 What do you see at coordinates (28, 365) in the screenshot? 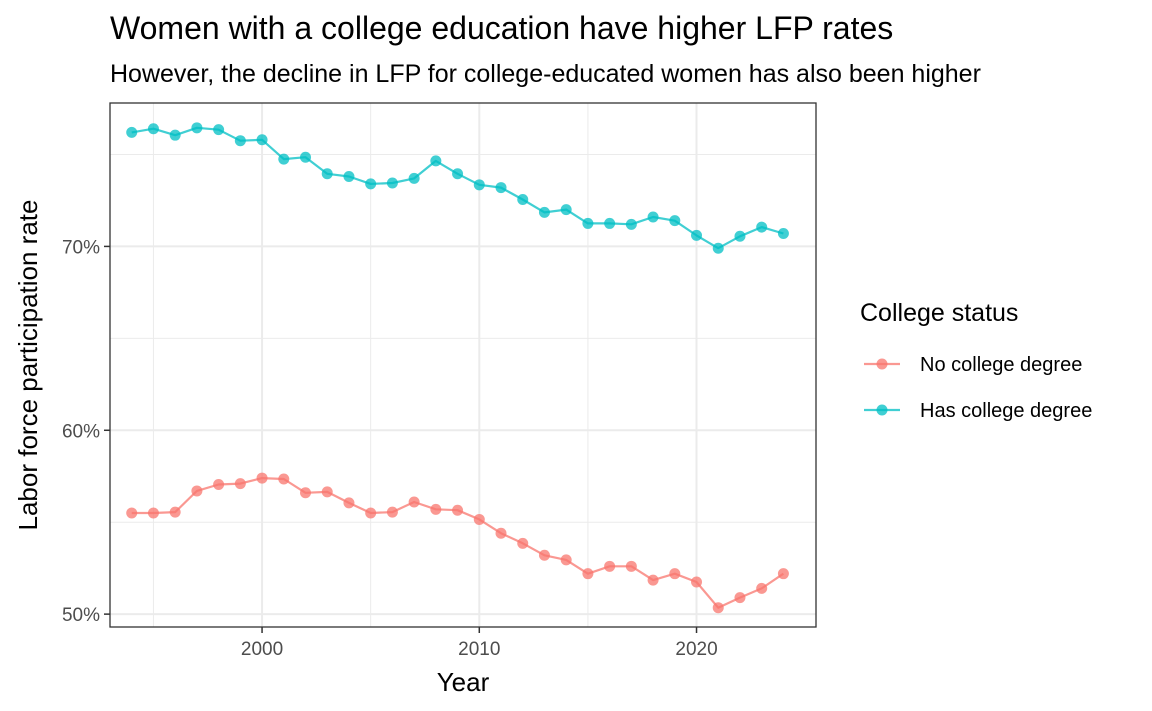
I see `y-axis-title: Labor force participation rate` at bounding box center [28, 365].